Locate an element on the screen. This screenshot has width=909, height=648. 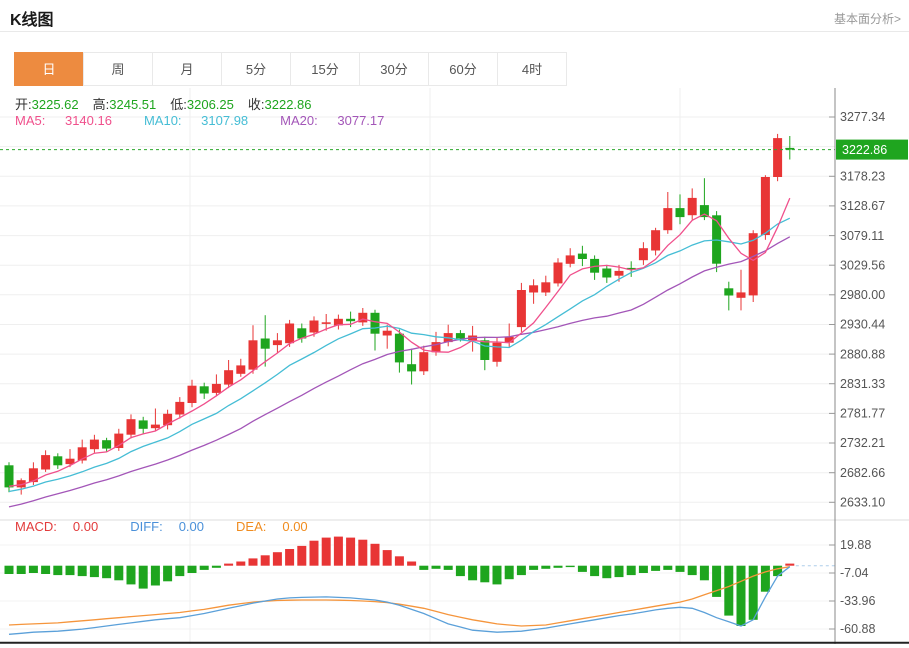
main-axis-label: 2781.77 is located at coordinates (862, 414).